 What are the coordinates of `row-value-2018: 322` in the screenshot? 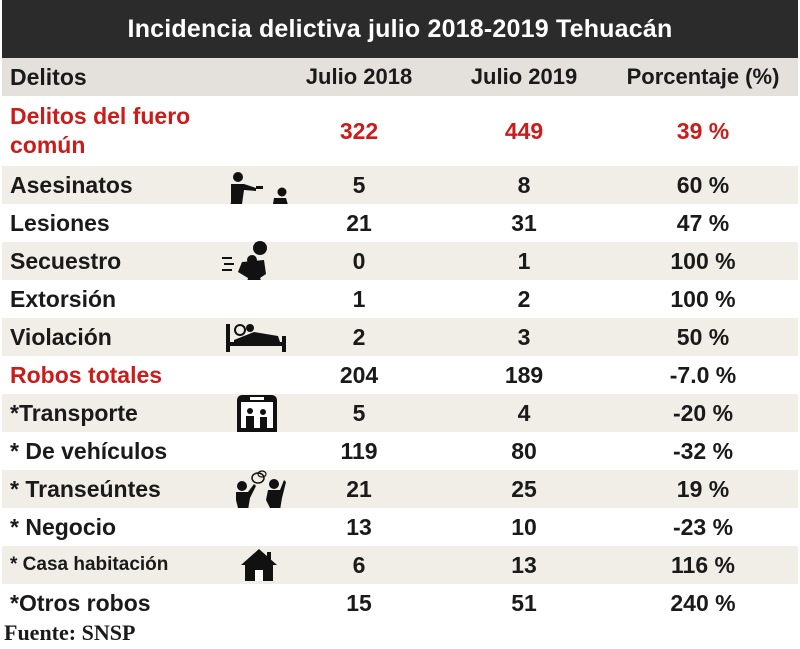 It's located at (359, 130).